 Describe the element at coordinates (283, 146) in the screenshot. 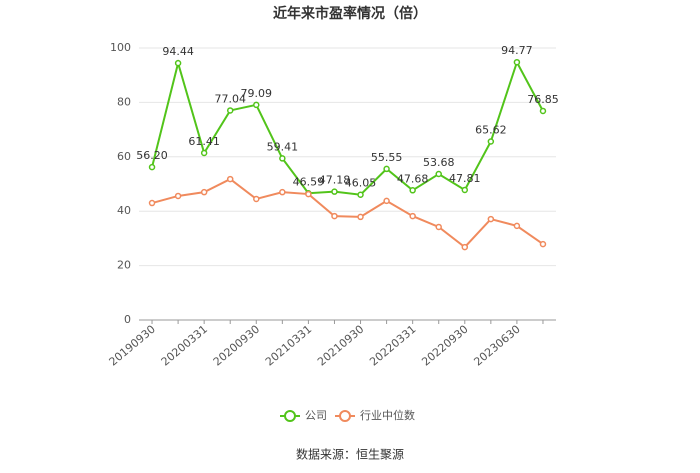

I see `data-label: 59.41` at that location.